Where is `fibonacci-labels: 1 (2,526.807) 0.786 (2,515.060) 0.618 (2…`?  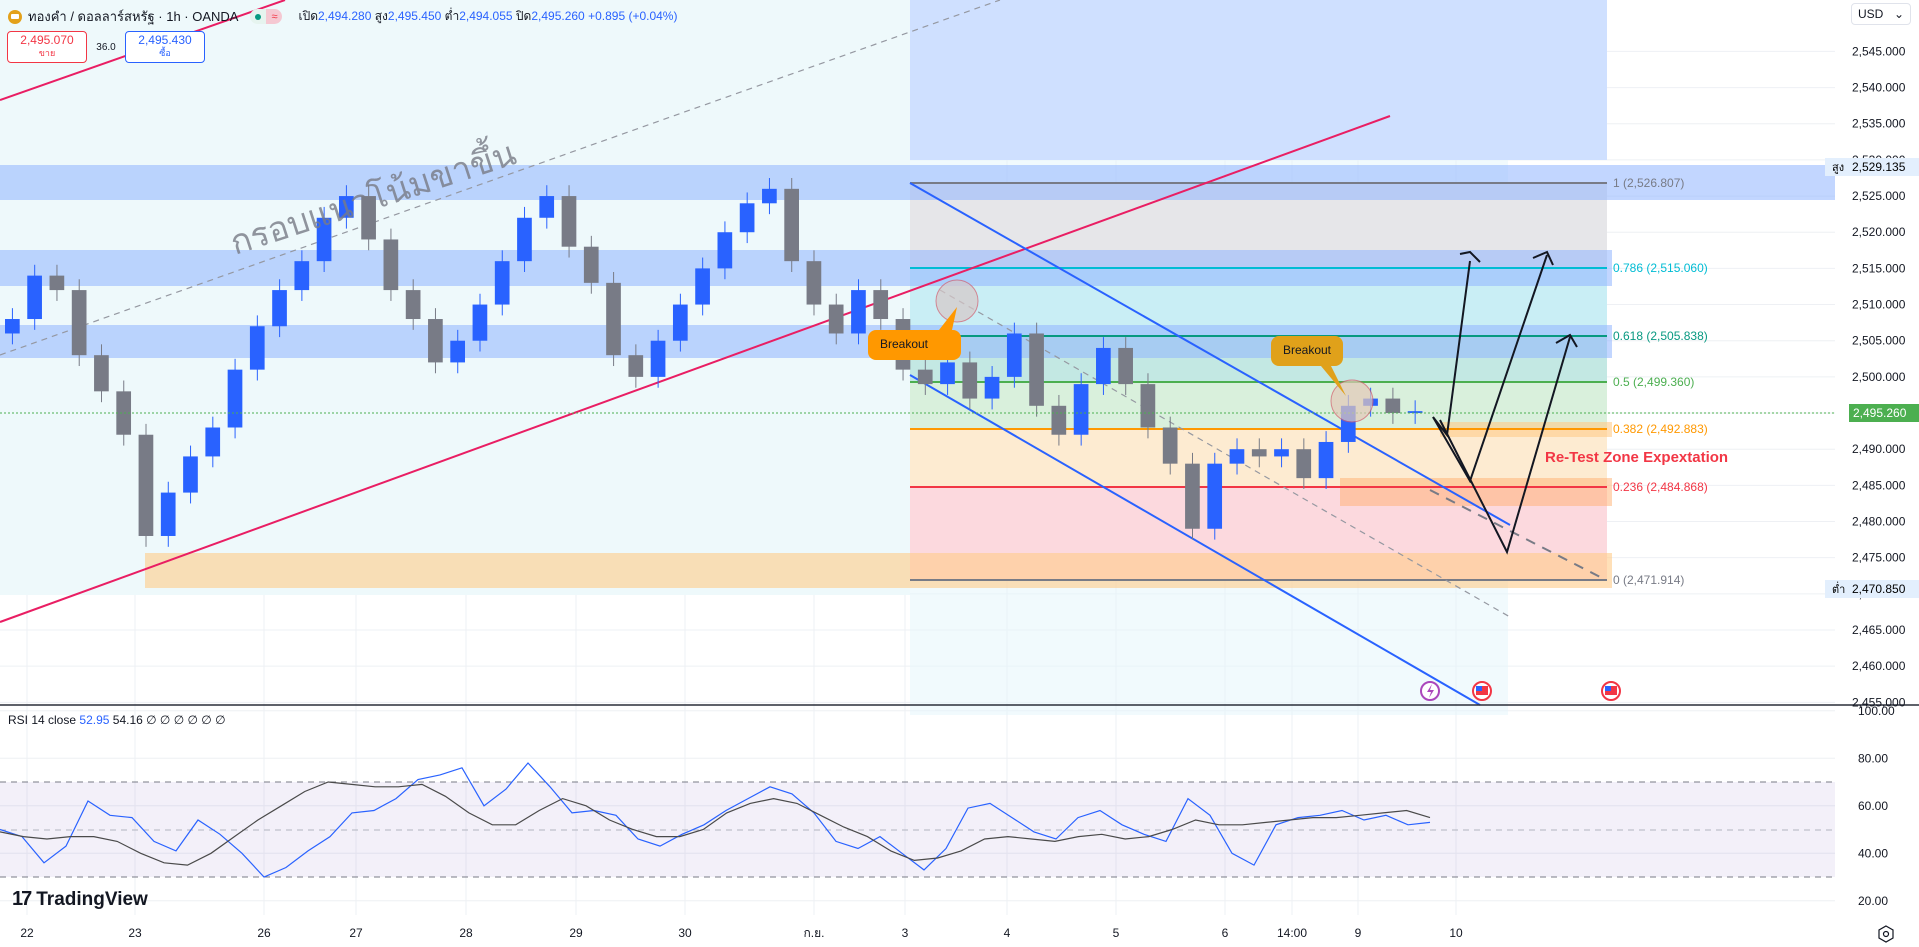 fibonacci-labels: 1 (2,526.807) 0.786 (2,515.060) 0.618 (2… is located at coordinates (1660, 381).